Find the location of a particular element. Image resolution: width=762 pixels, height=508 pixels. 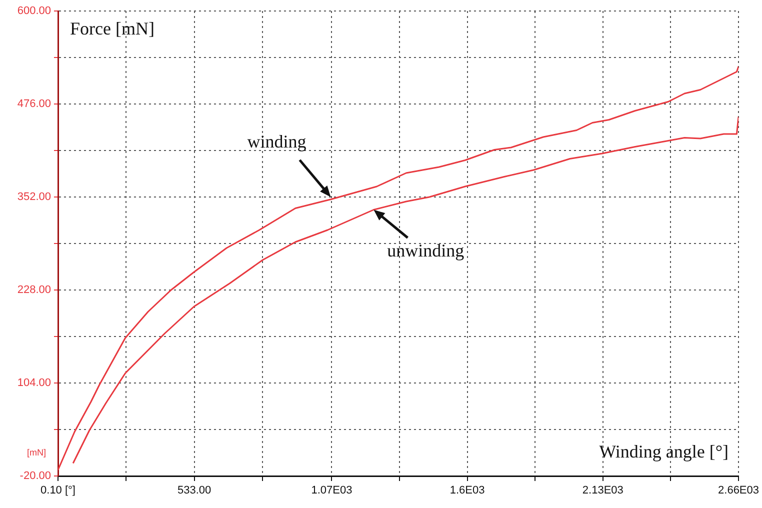

x-tick-label: 2.66E03 is located at coordinates (738, 490).